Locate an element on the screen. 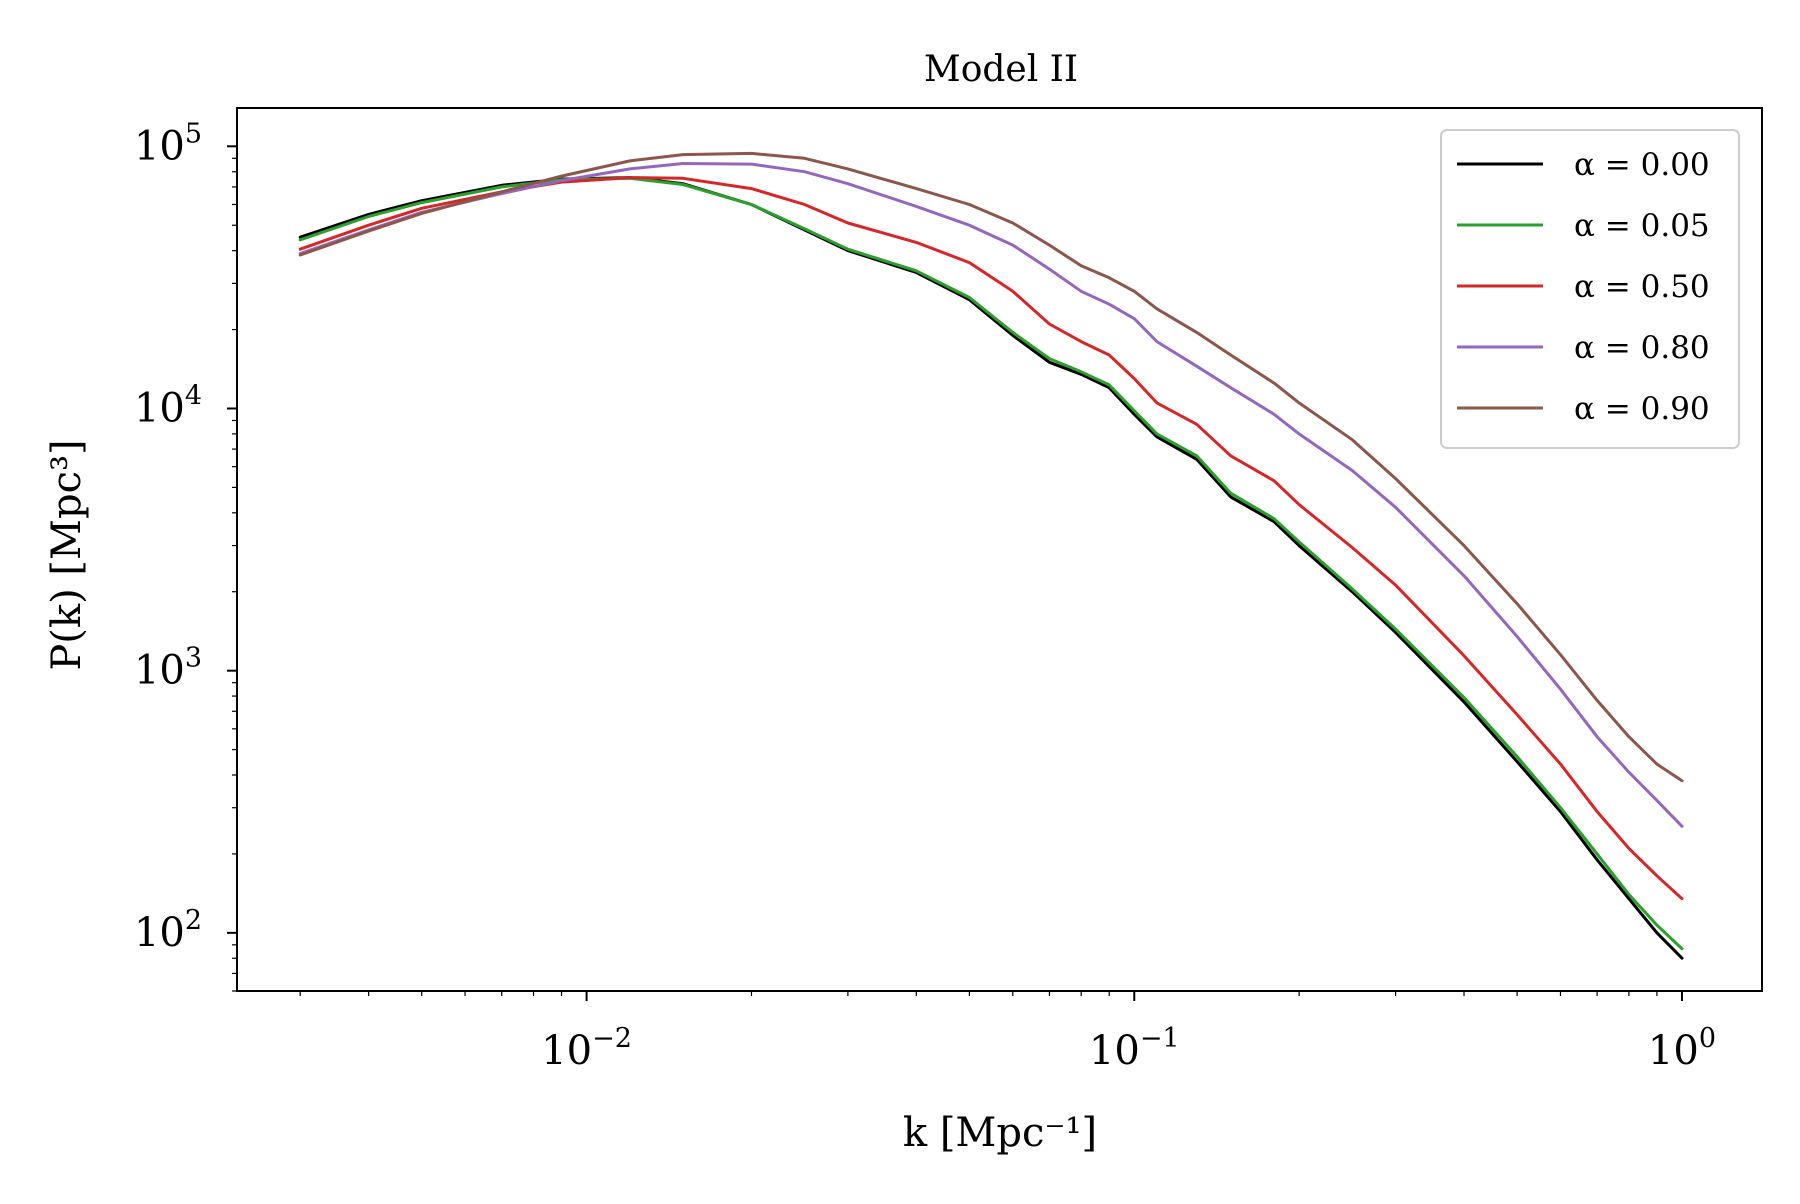  legend-box is located at coordinates (1590, 289).